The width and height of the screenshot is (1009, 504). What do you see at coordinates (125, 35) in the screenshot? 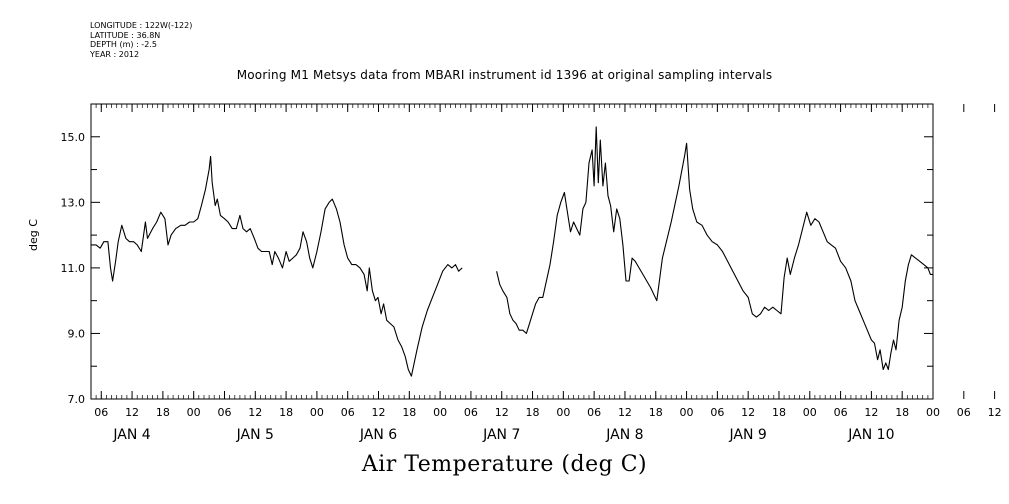
I see `meta-latitude: LATITUDE : 36.8N` at bounding box center [125, 35].